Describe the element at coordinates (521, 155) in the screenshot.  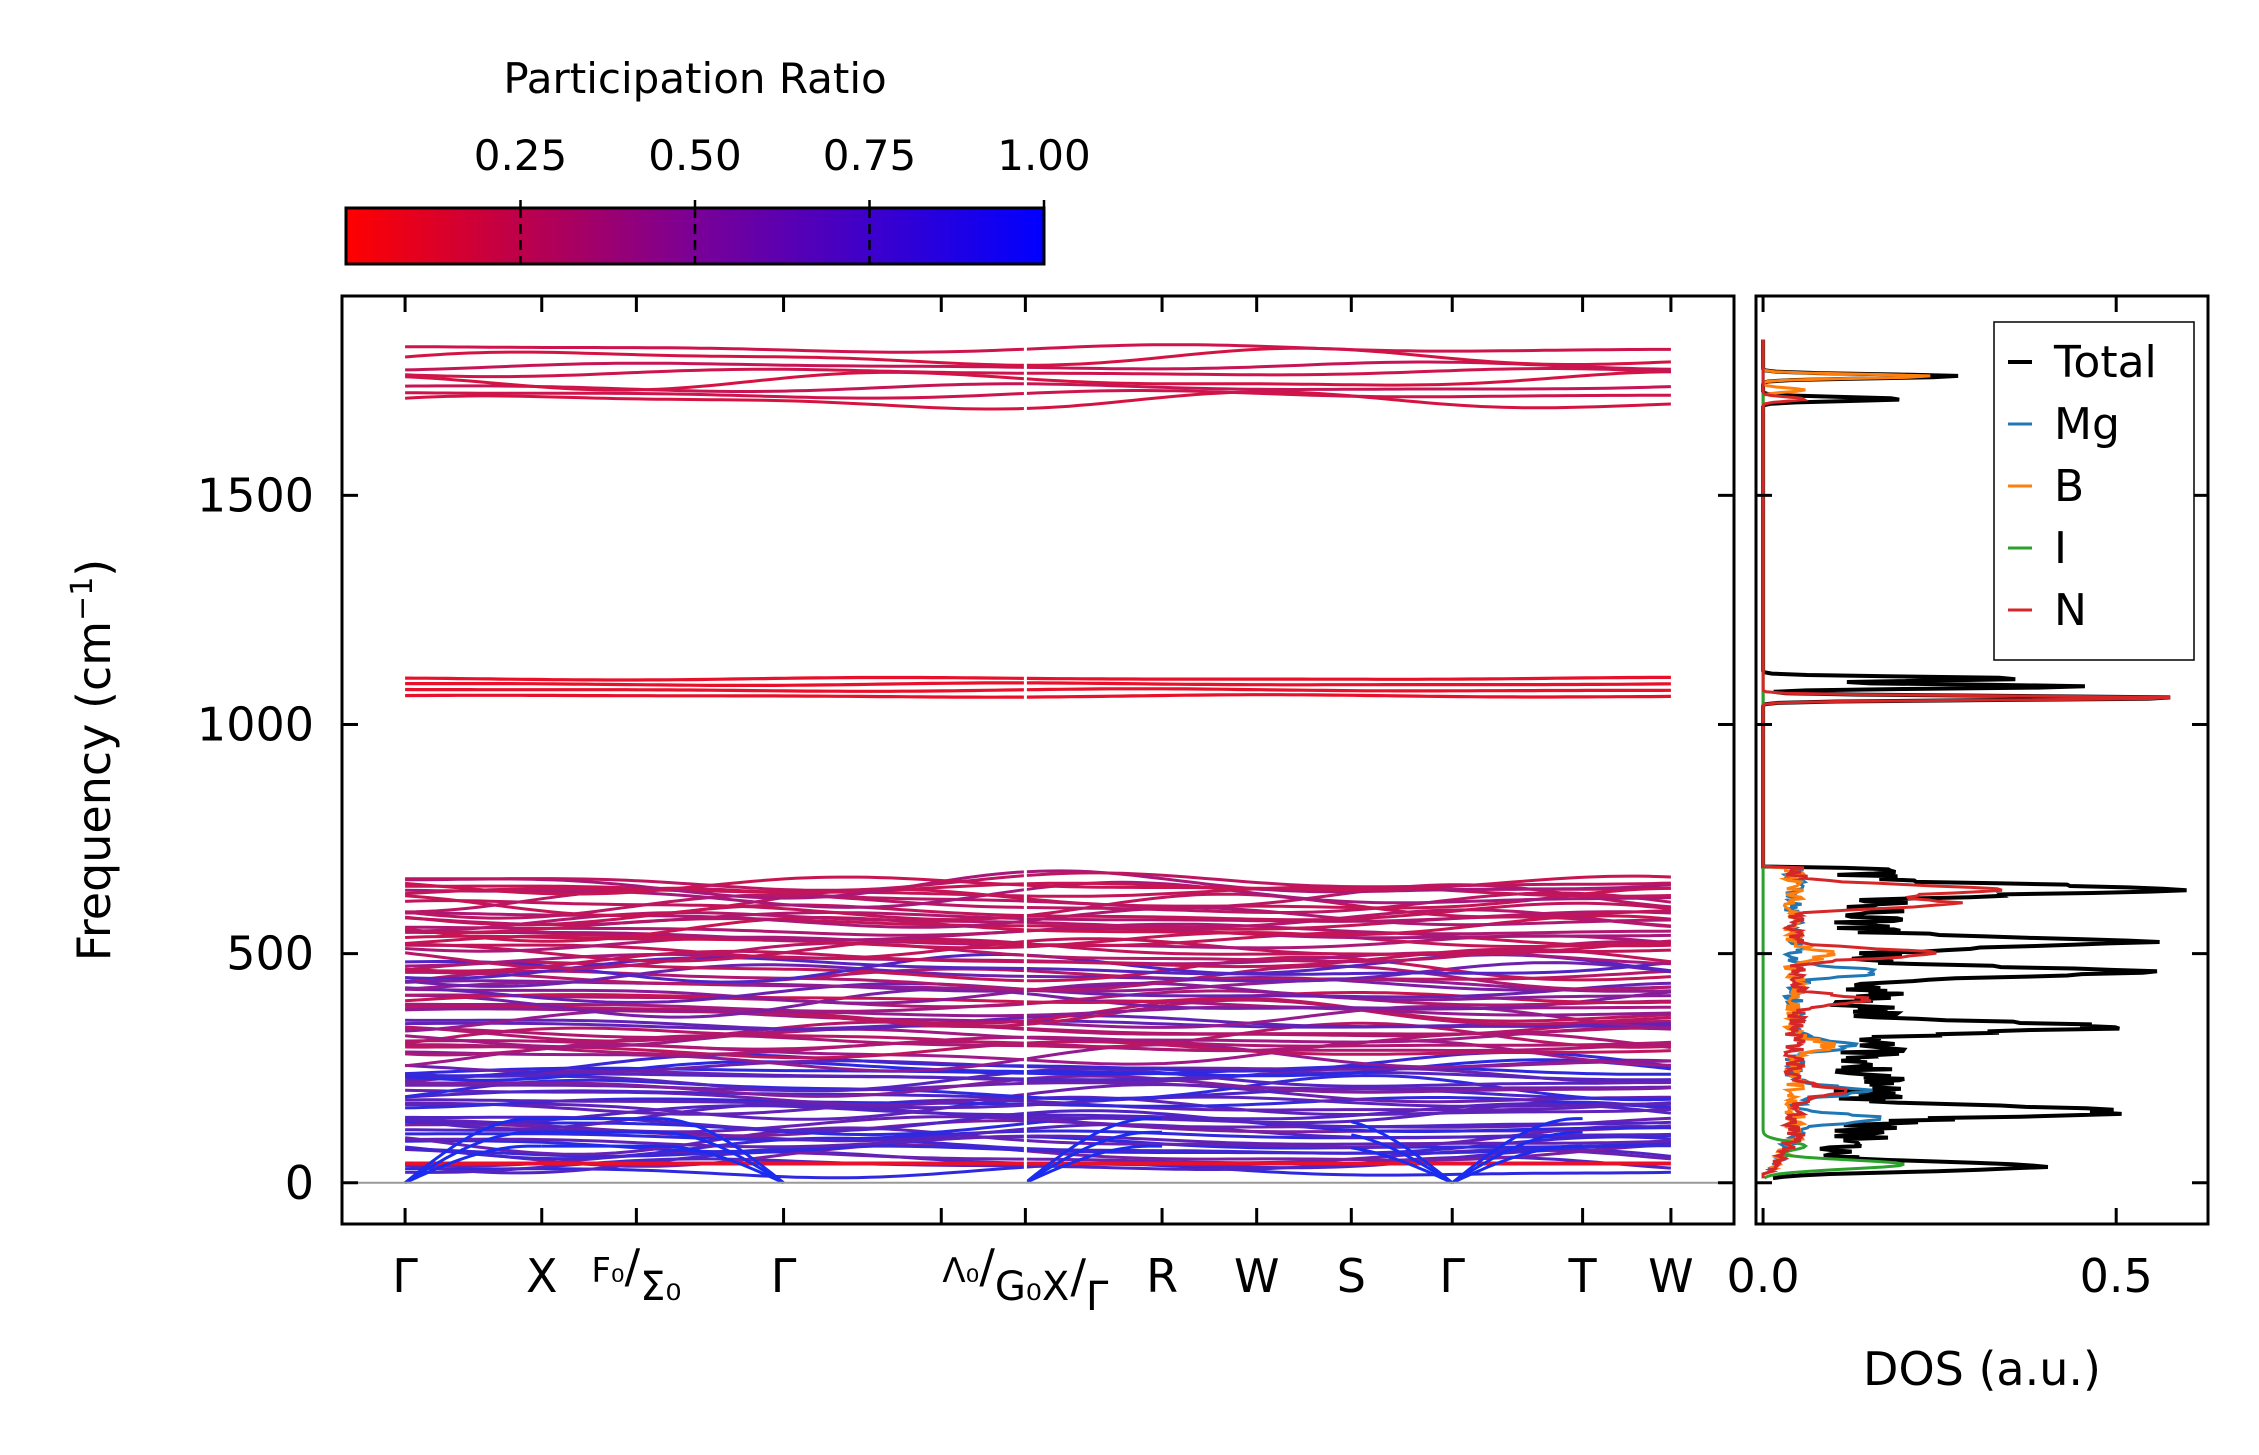
I see `colorbar-tick-label: 0.25` at that location.